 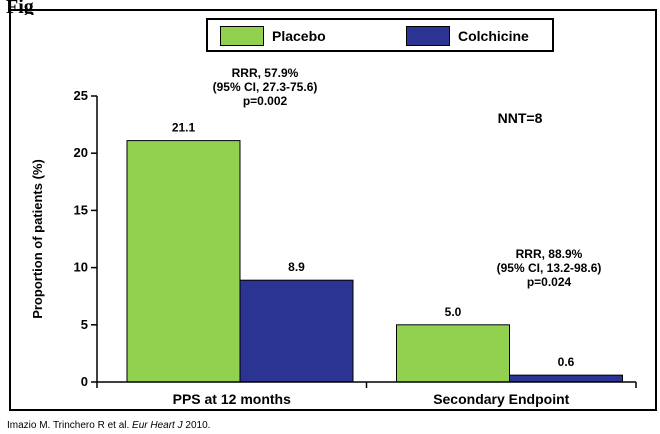 What do you see at coordinates (198, 425) in the screenshot?
I see `citation-year: 2010.` at bounding box center [198, 425].